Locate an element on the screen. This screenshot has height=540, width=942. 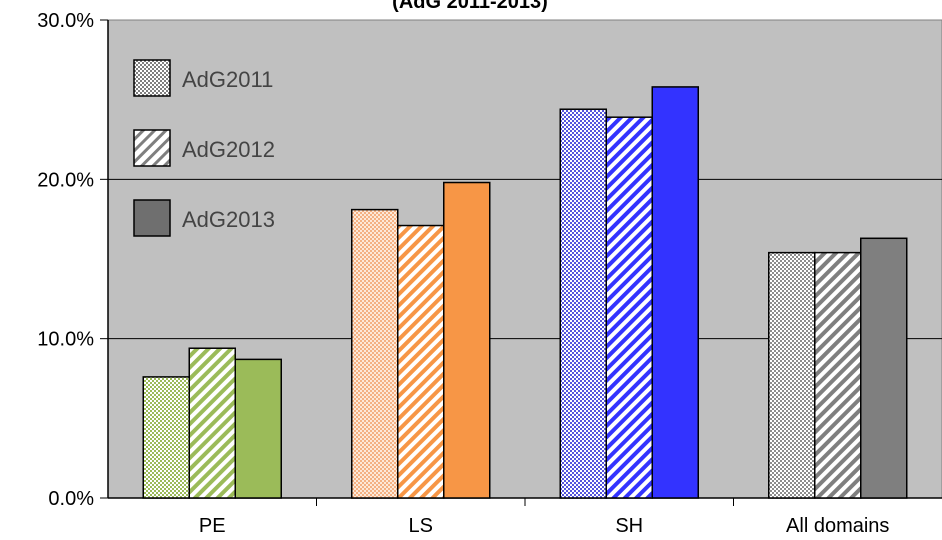
bar-all-domains-adg2011 is located at coordinates (792, 375).